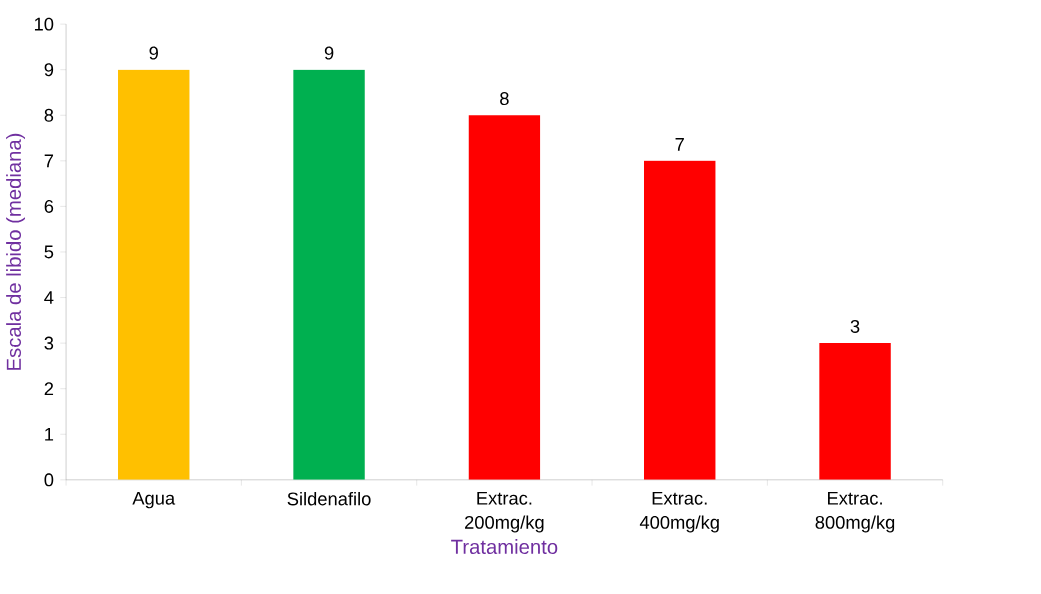 This screenshot has height=594, width=1041. What do you see at coordinates (49, 207) in the screenshot?
I see `y-tick-label: 6` at bounding box center [49, 207].